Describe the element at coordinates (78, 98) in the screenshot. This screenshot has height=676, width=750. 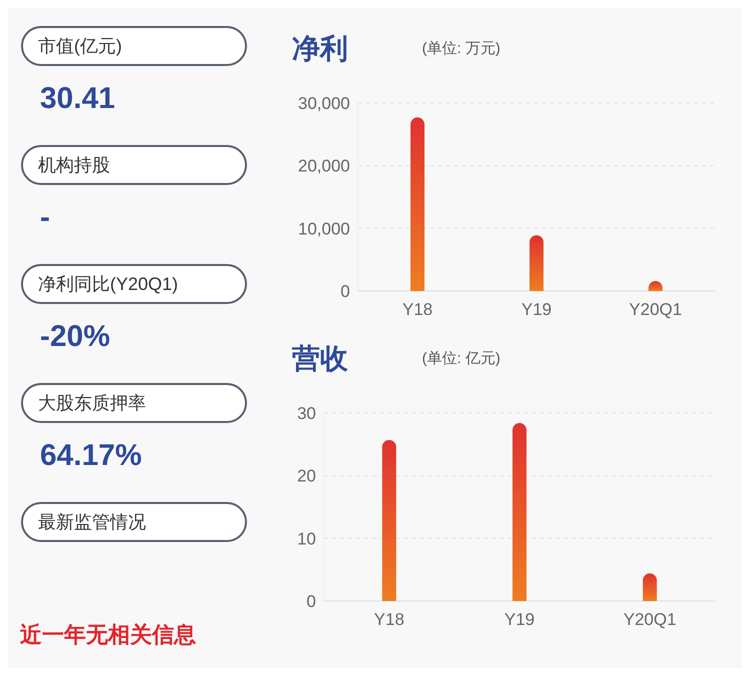
I see `text: 30.41` at that location.